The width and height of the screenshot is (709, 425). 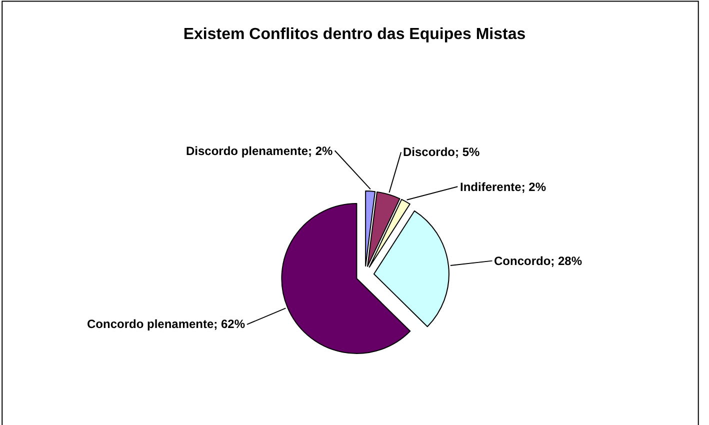 I want to click on chart-title: Existem Conflitos dentro das Equipes Mistas, so click(x=354, y=35).